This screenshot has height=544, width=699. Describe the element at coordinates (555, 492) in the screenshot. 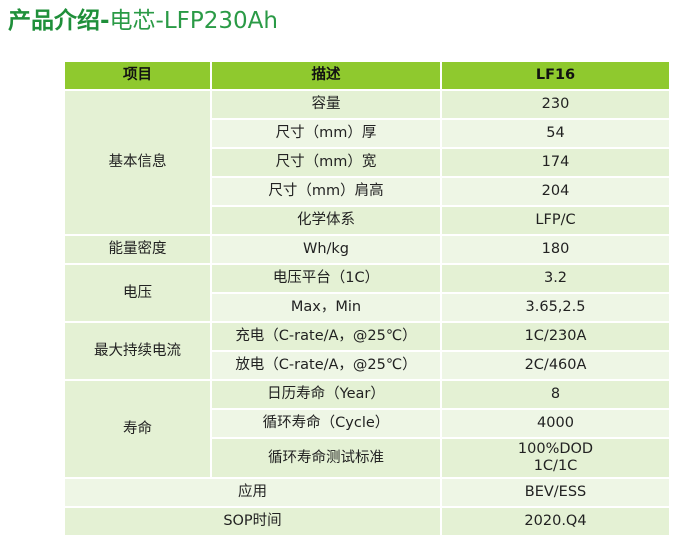

I see `footer-value-cell: BEV/ESS` at that location.